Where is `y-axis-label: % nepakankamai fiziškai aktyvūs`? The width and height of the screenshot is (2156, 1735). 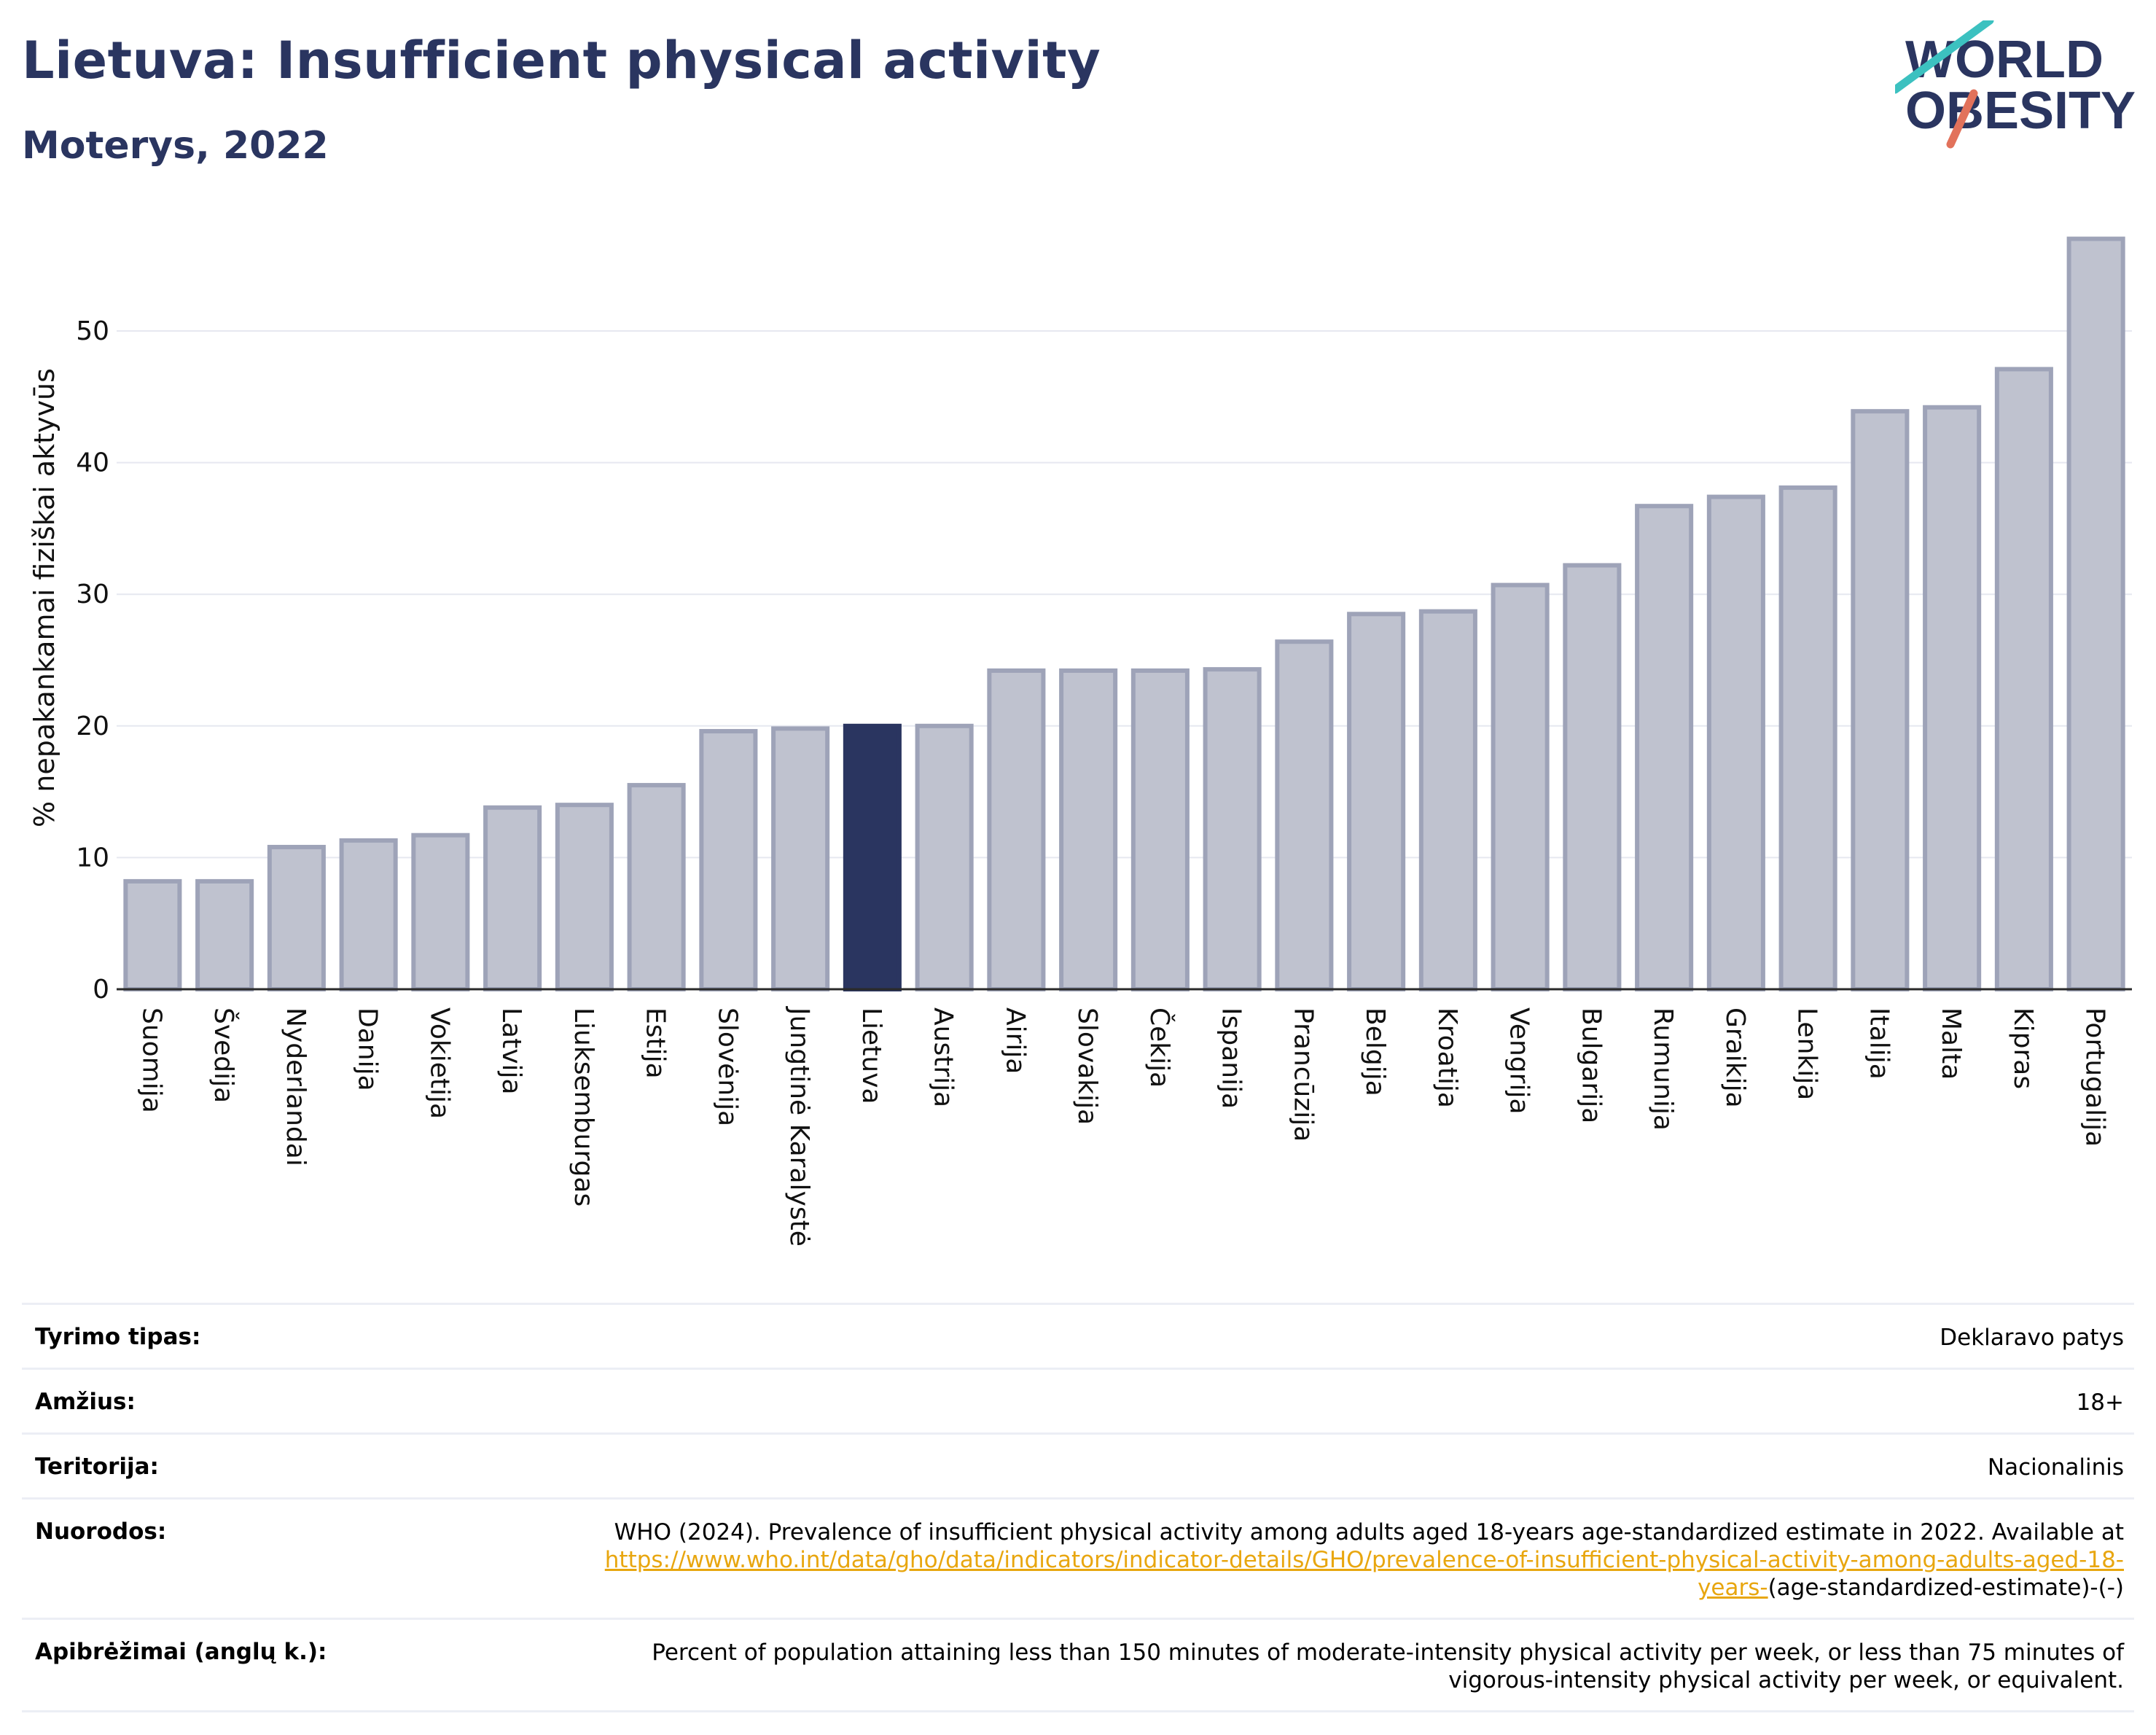
y-axis-label: % nepakankamai fiziškai aktyvūs is located at coordinates (44, 597).